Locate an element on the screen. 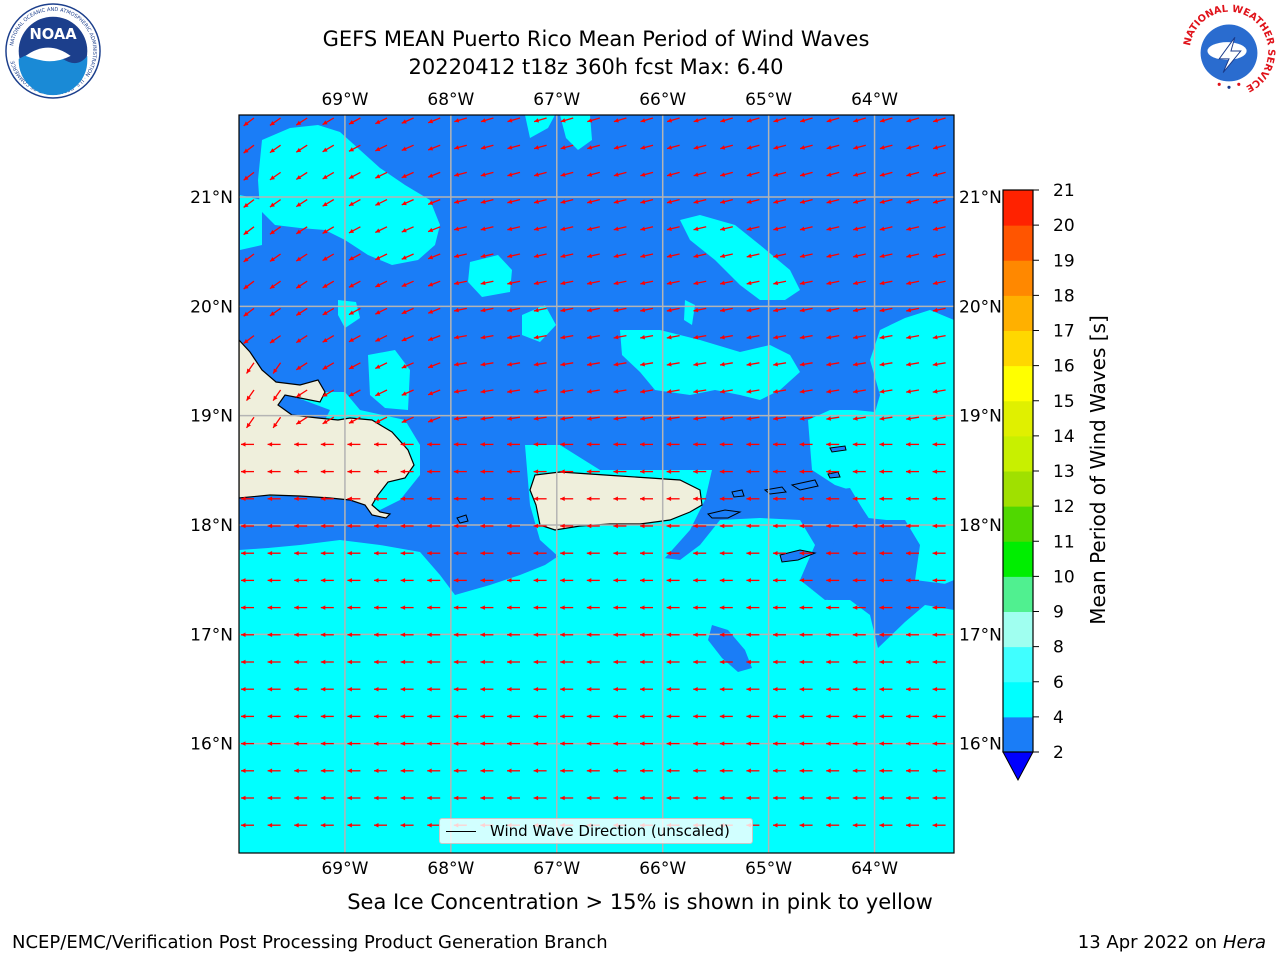 The height and width of the screenshot is (960, 1280). small-islands is located at coordinates (651, 504).